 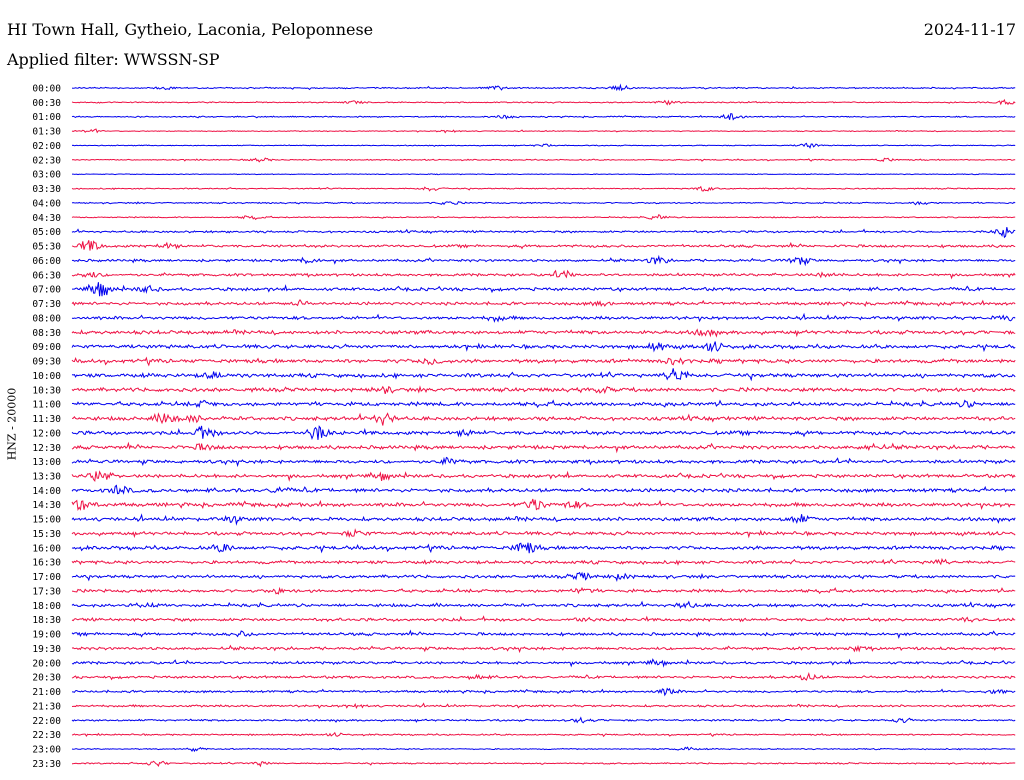 I want to click on time-tick-label: 06:00, so click(x=46, y=261).